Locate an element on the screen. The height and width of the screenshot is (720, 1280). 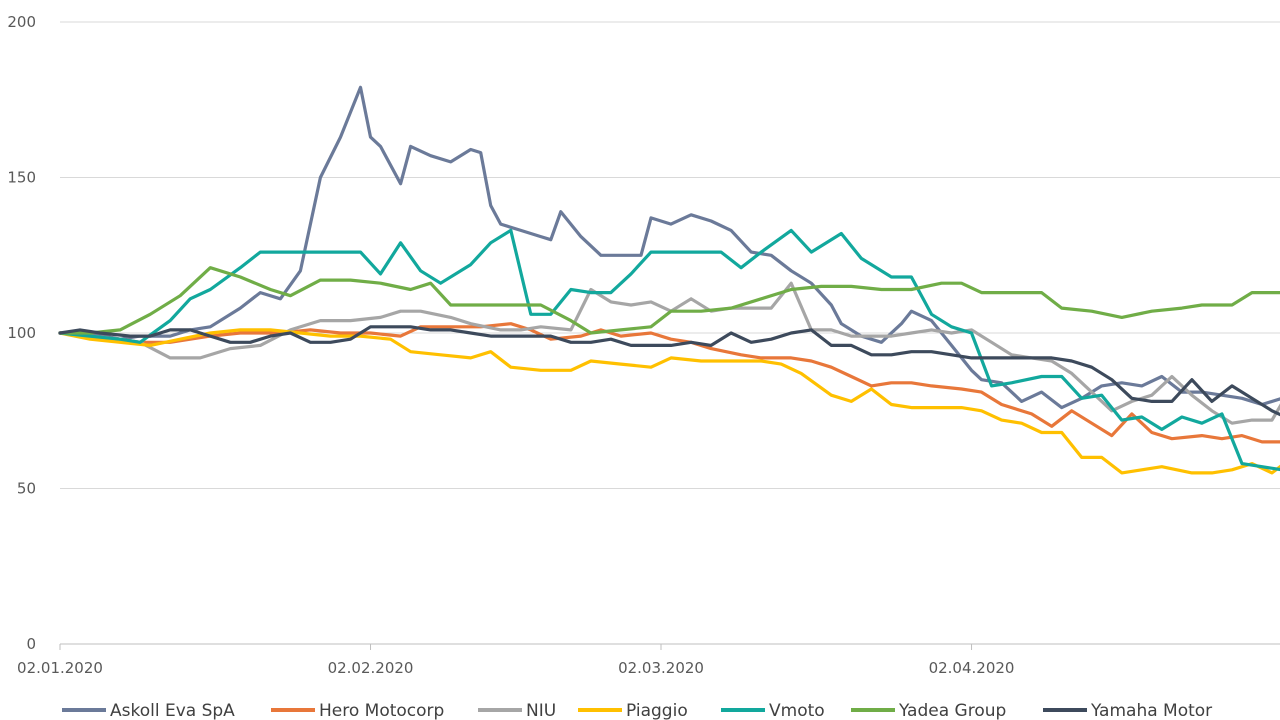
legend-item: Yadea Group is located at coordinates (928, 710).